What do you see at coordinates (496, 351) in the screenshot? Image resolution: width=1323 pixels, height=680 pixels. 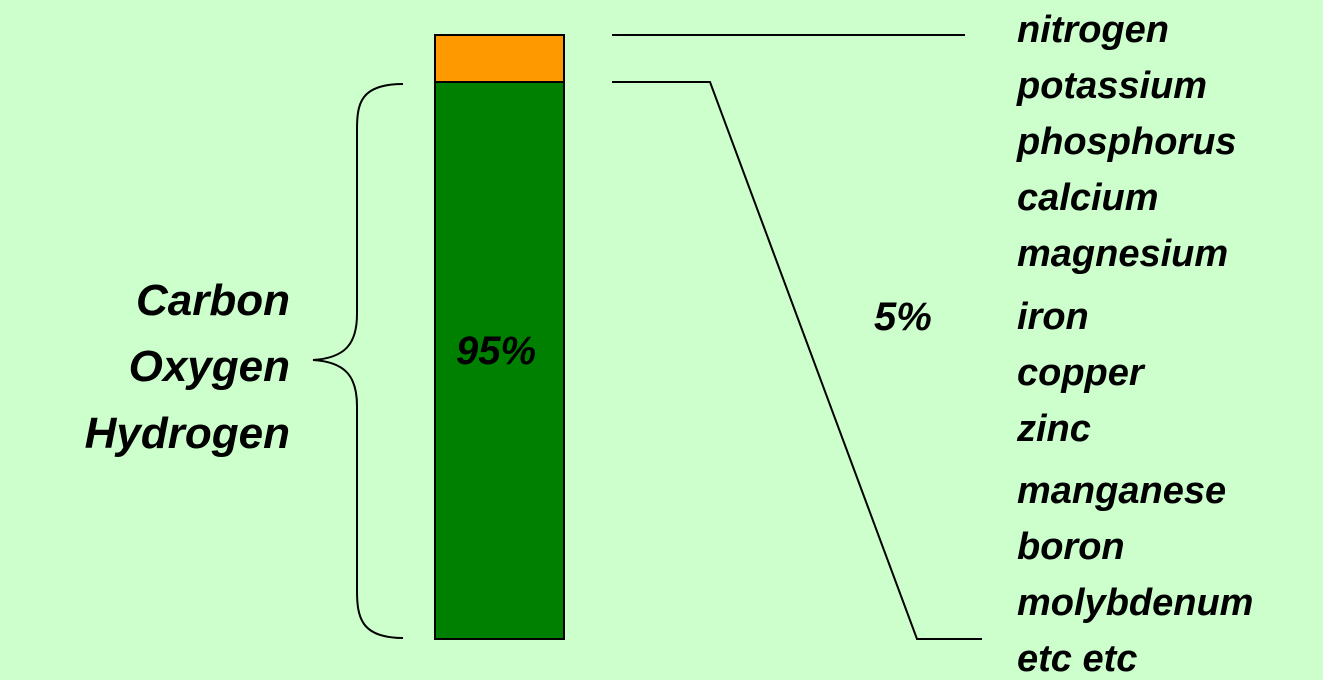 I see `major-percent-label: 95%` at bounding box center [496, 351].